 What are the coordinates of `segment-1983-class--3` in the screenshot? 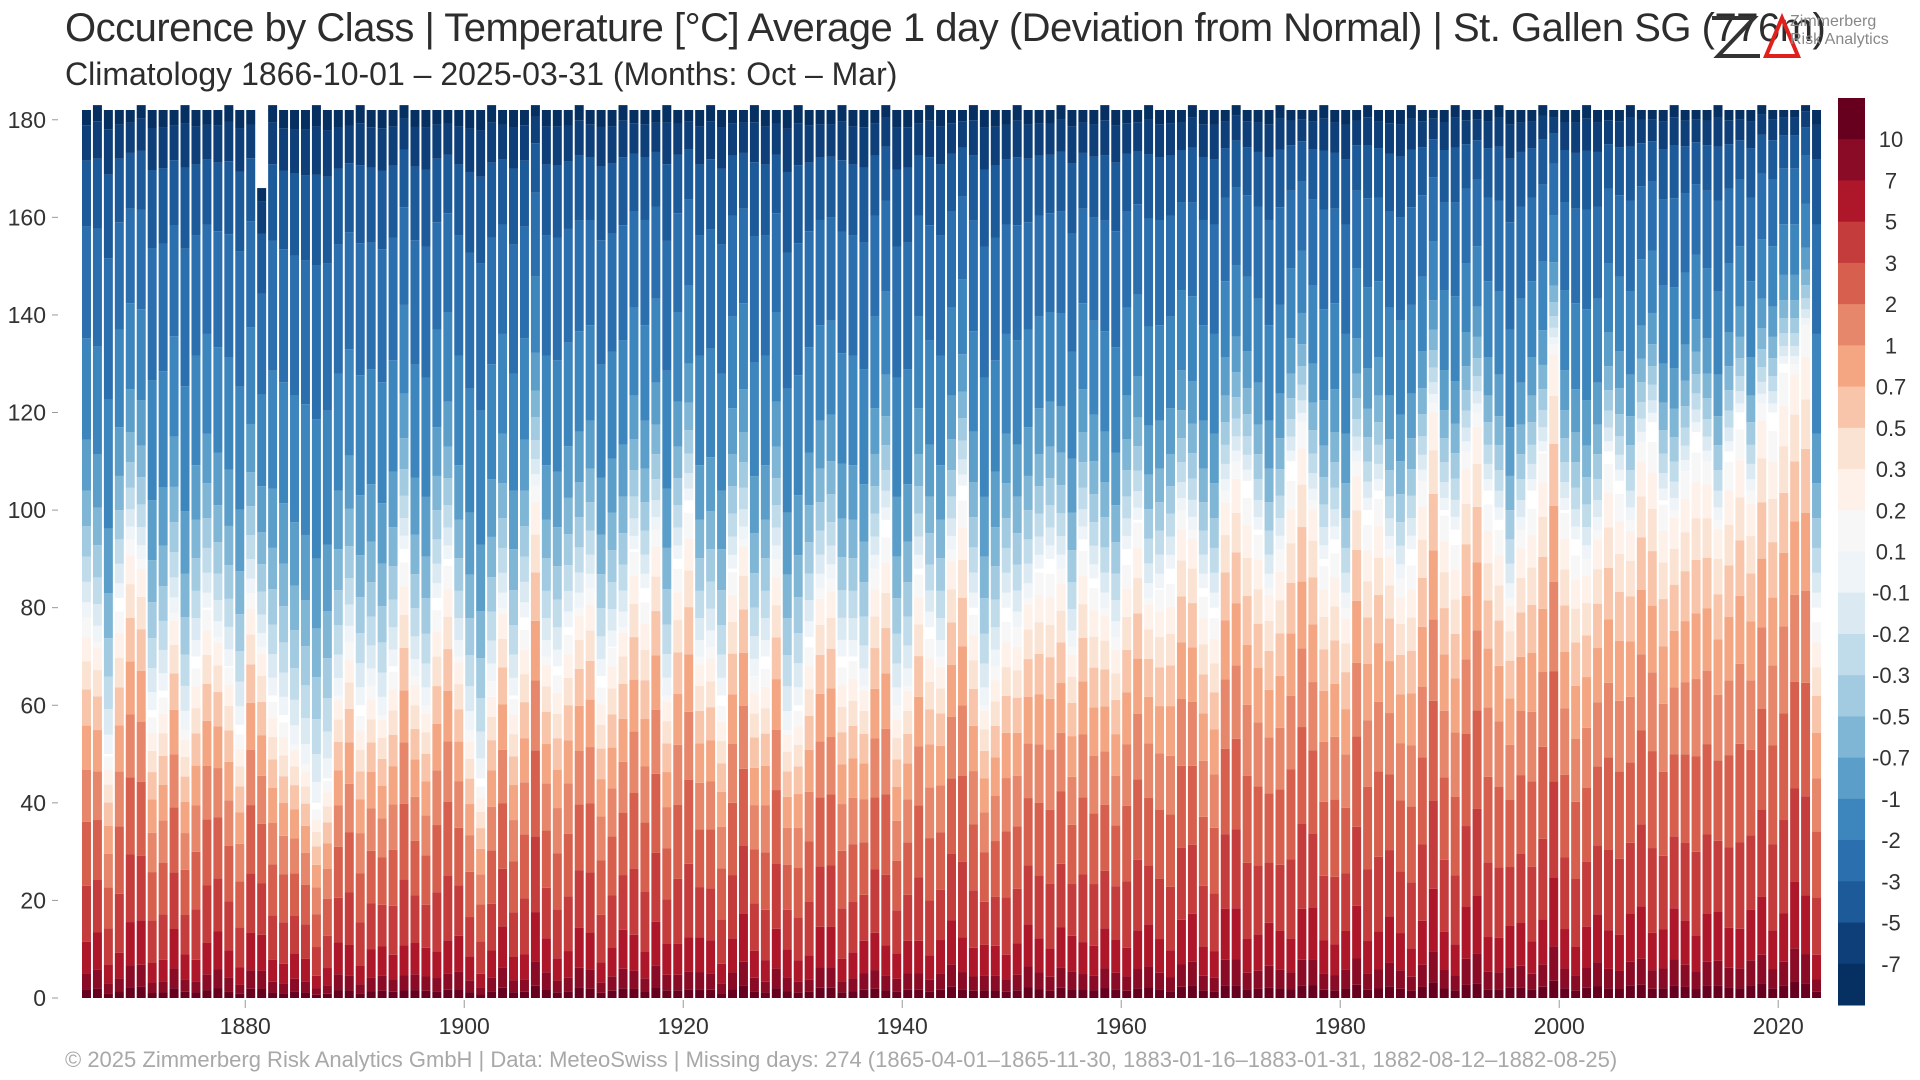 It's located at (1368, 243).